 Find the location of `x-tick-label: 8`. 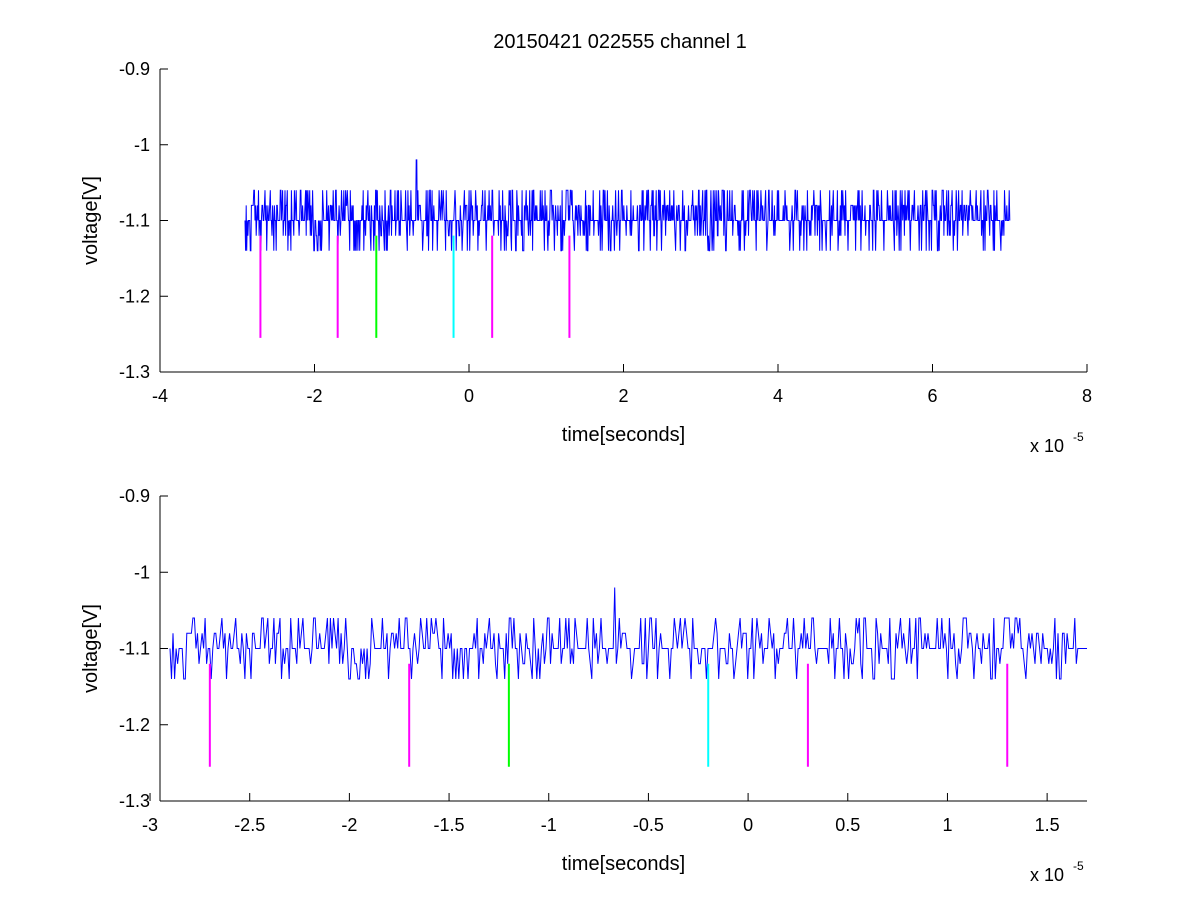

x-tick-label: 8 is located at coordinates (1087, 396).